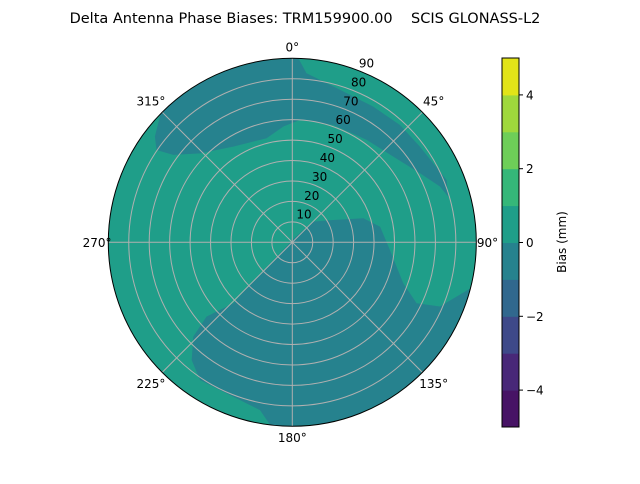 The height and width of the screenshot is (484, 640). What do you see at coordinates (522, 242) in the screenshot?
I see `colorbar: −4 −2 0 2 4` at bounding box center [522, 242].